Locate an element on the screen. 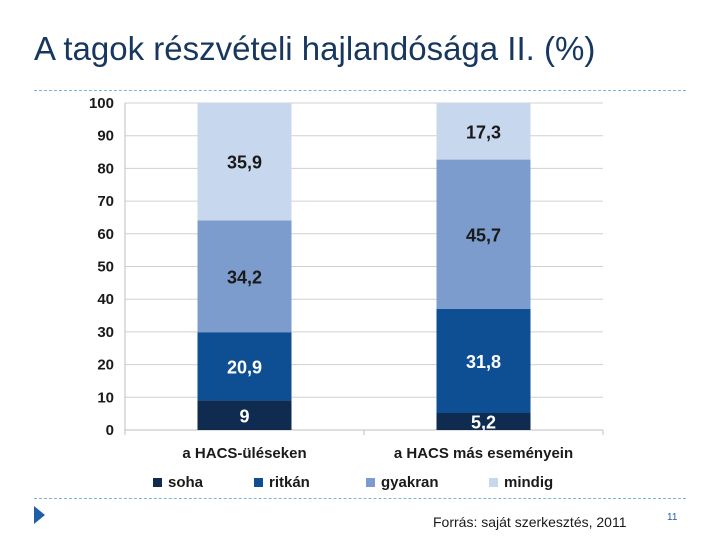 The image size is (720, 540). y-tick-label: 100 is located at coordinates (101, 103).